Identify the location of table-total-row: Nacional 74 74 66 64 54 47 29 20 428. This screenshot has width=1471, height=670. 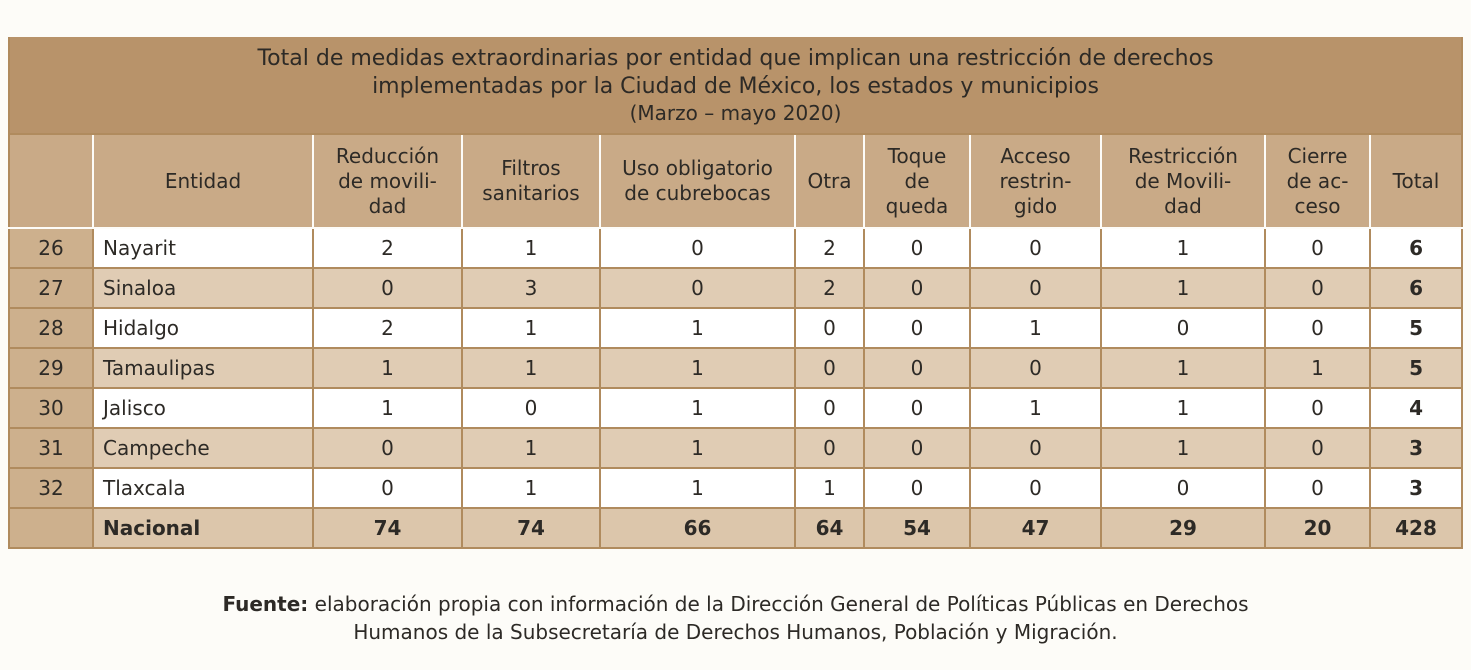
(736, 528).